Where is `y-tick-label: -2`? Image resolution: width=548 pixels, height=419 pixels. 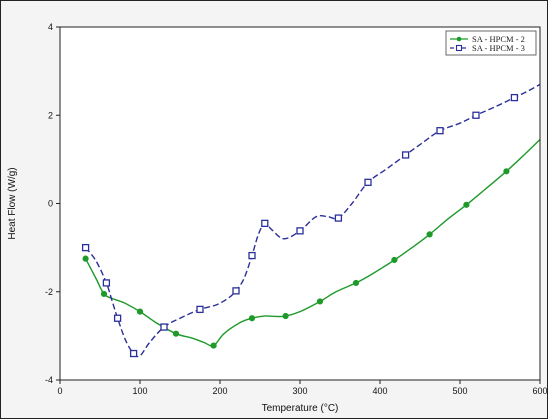 y-tick-label: -2 is located at coordinates (49, 292).